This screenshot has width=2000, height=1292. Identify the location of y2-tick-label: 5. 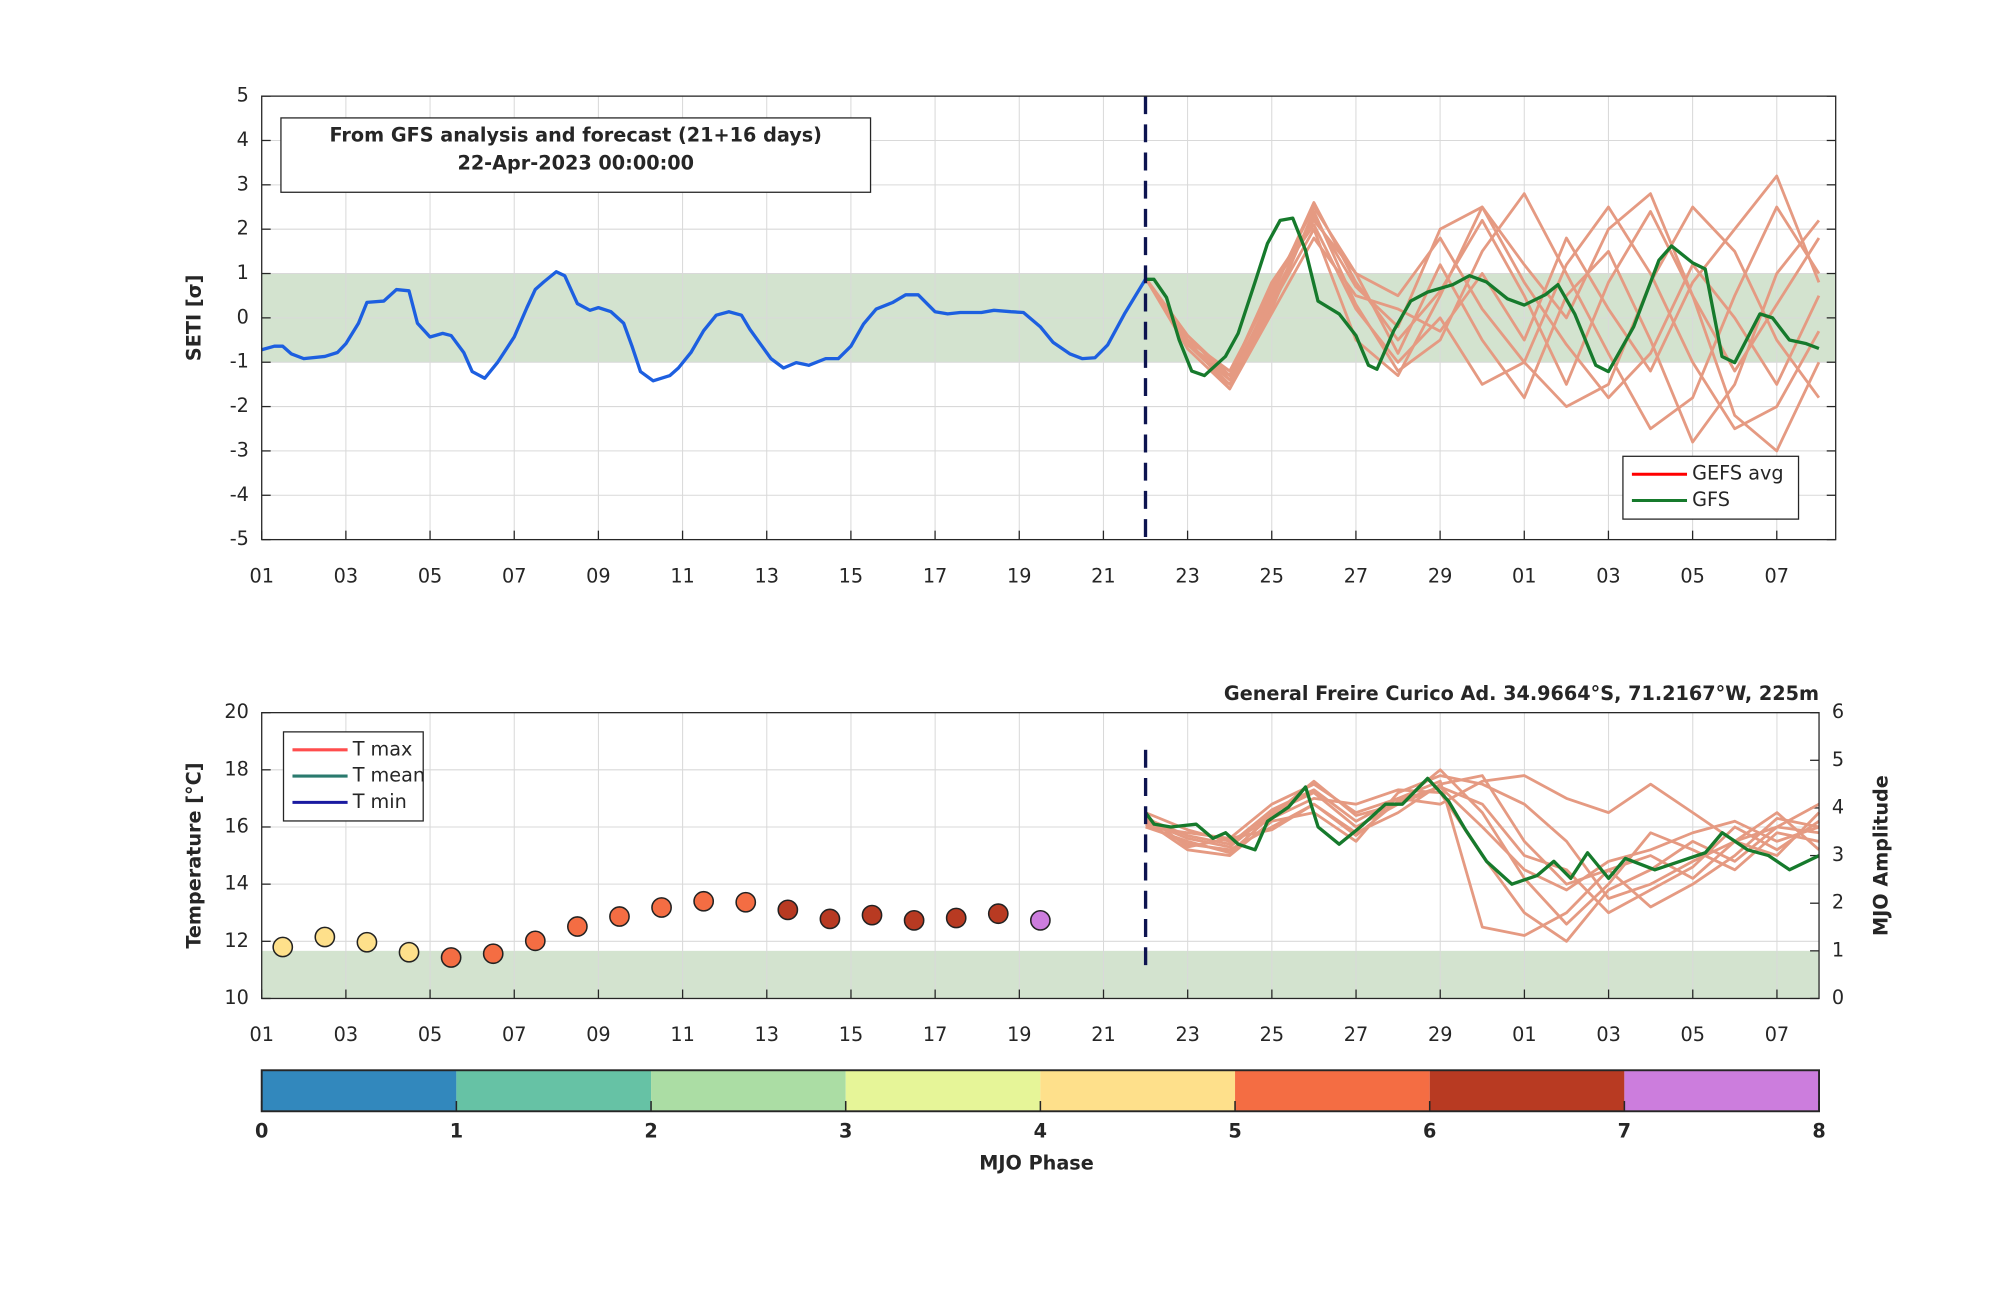
(1838, 759).